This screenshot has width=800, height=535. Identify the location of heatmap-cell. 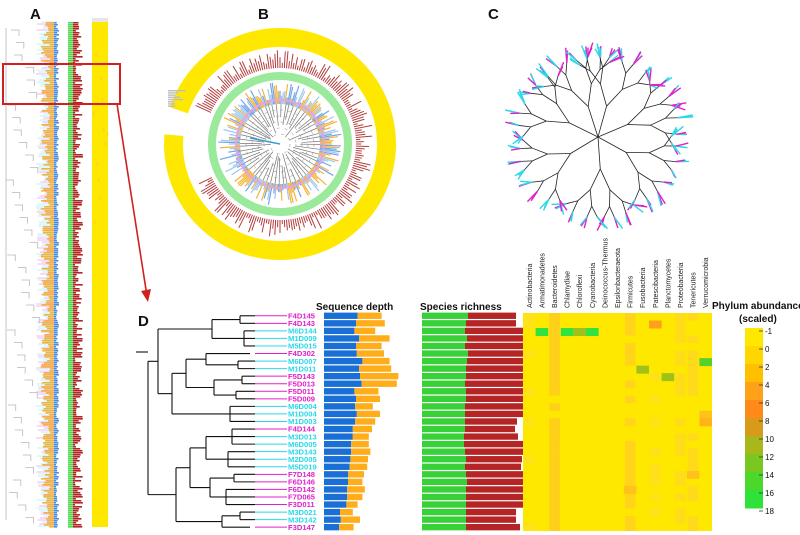
(705, 414).